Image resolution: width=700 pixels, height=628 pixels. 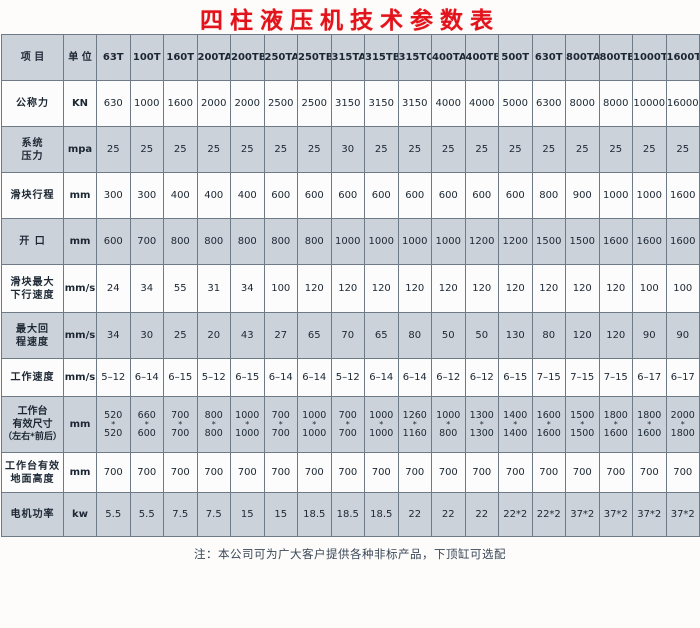 I want to click on header-model-800ta: 800TA, so click(x=582, y=57).